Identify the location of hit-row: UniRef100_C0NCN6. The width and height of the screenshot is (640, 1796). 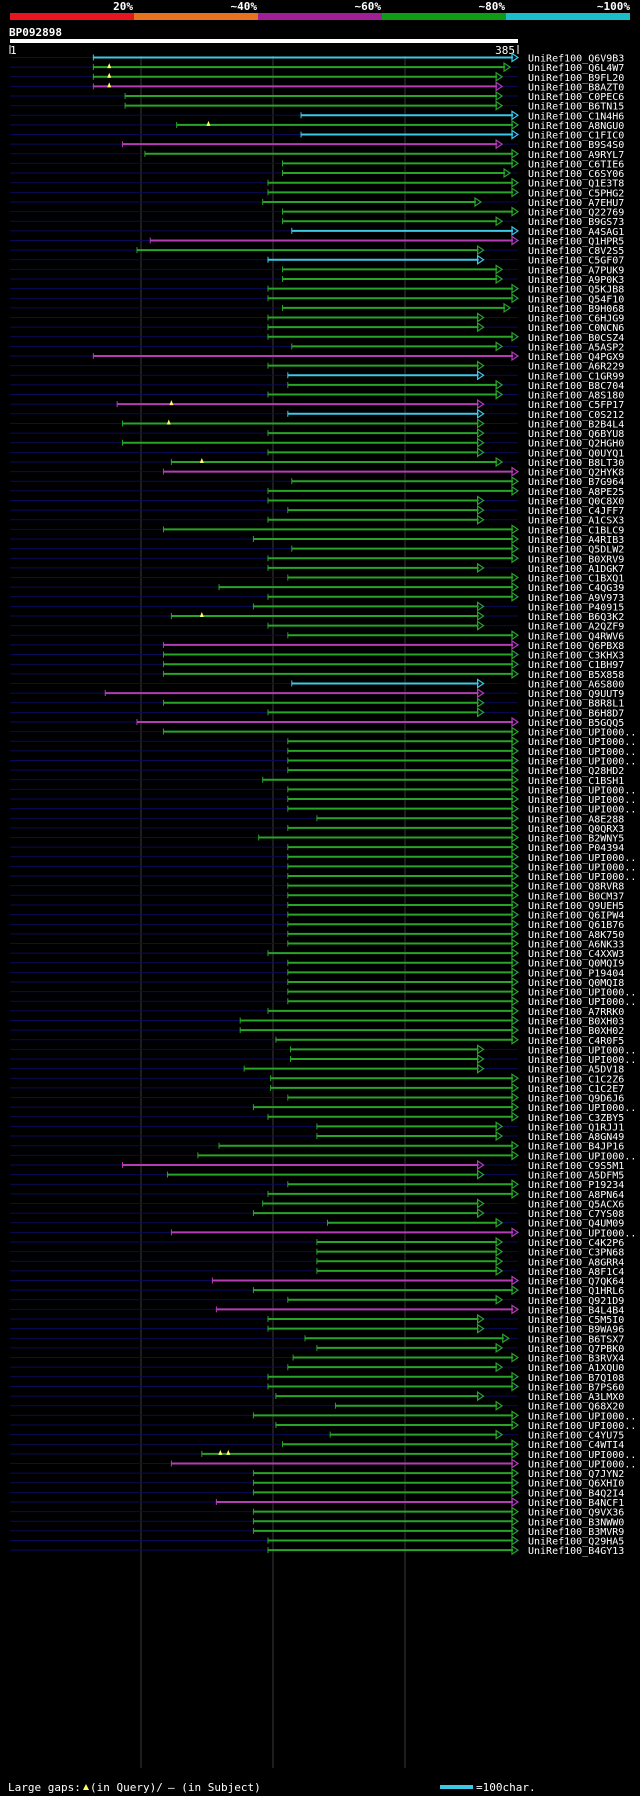
(317, 328).